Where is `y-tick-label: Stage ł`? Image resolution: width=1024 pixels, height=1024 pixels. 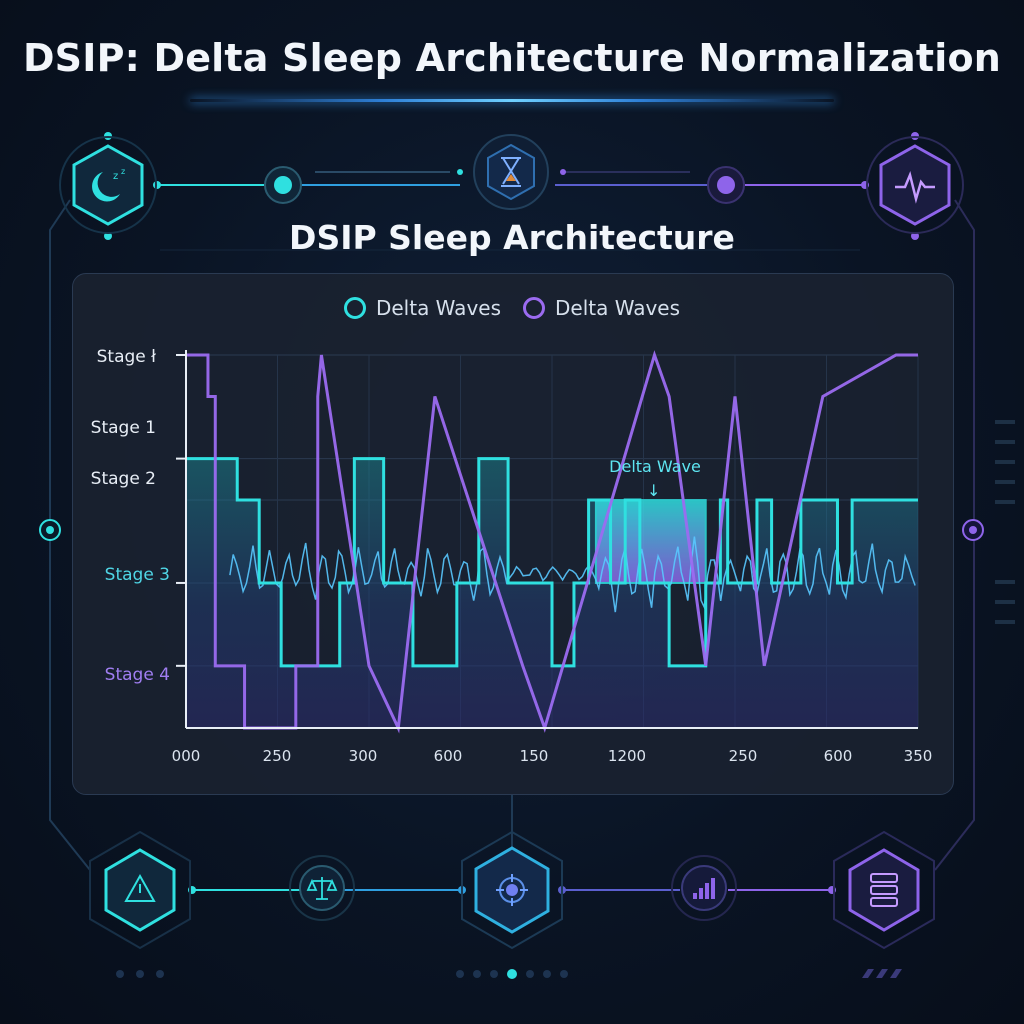 y-tick-label: Stage ł is located at coordinates (126, 357).